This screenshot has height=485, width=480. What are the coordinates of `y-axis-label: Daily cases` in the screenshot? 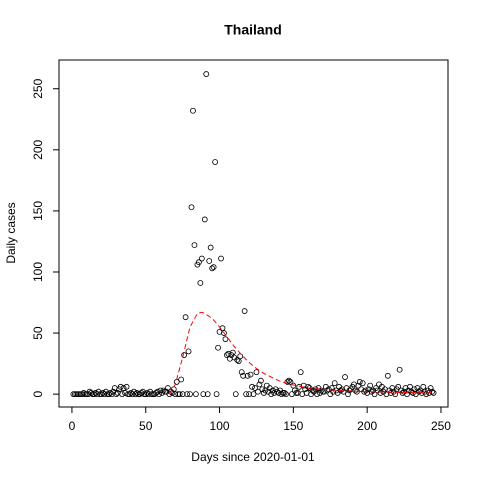 It's located at (11, 232).